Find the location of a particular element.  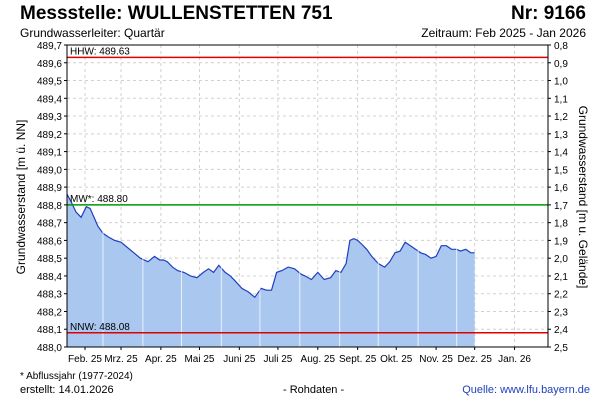

y-right-tick-label: 2,0 is located at coordinates (561, 259).